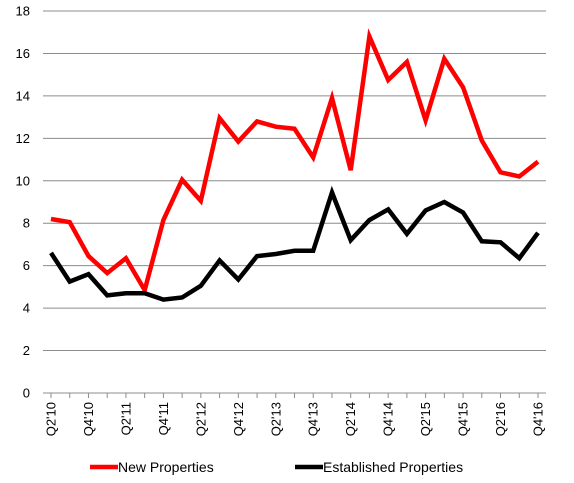 This screenshot has width=574, height=483. Describe the element at coordinates (425, 419) in the screenshot. I see `x-tick-label: Q2'15` at that location.